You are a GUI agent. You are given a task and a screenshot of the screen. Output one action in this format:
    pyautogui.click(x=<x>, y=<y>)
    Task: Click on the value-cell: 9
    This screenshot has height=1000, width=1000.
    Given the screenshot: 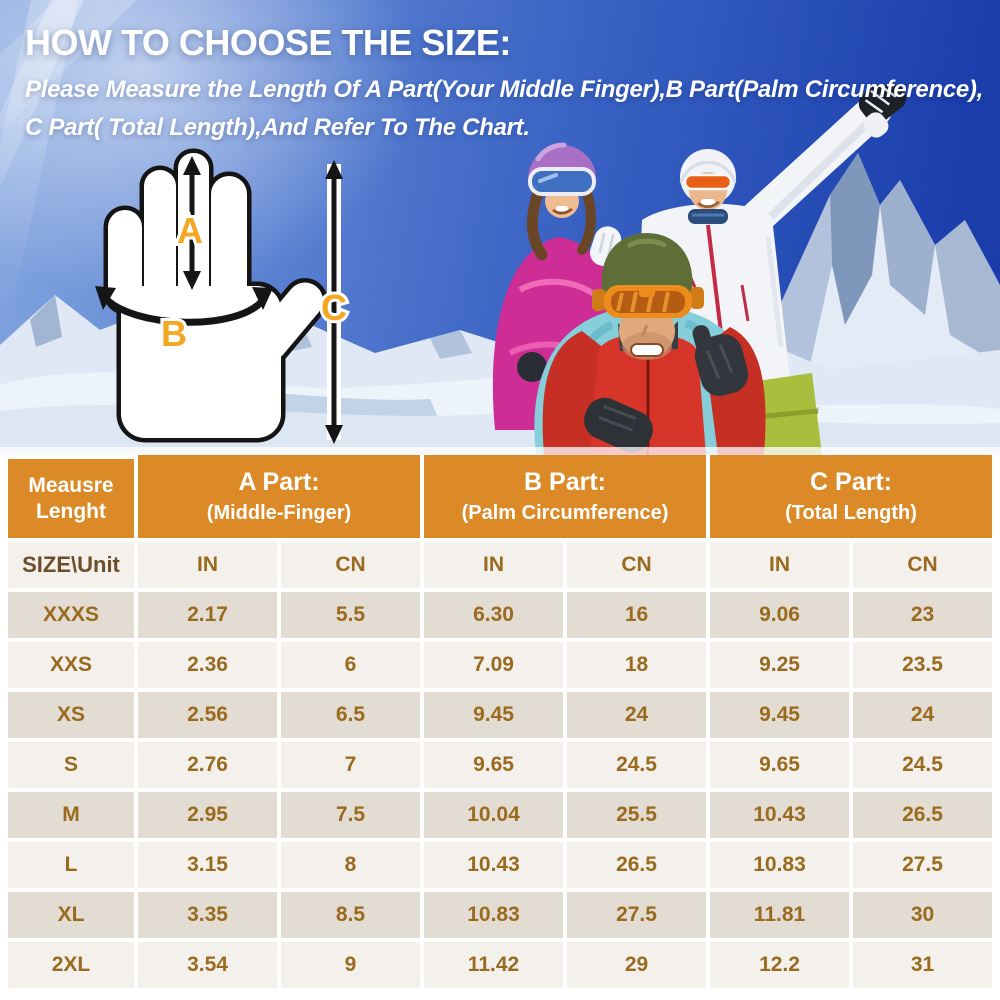 What is the action you would take?
    pyautogui.click(x=350, y=965)
    